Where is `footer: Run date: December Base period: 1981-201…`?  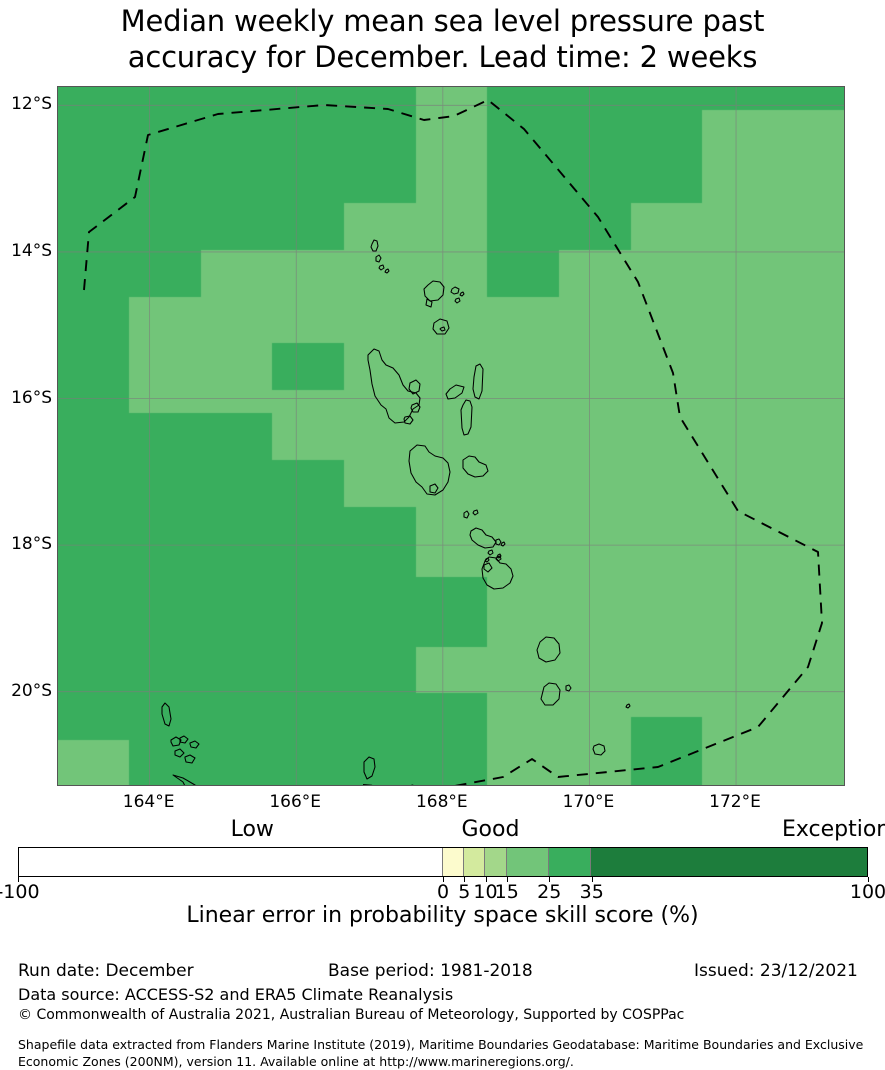
footer: Run date: December Base period: 1981-201… is located at coordinates (448, 1015).